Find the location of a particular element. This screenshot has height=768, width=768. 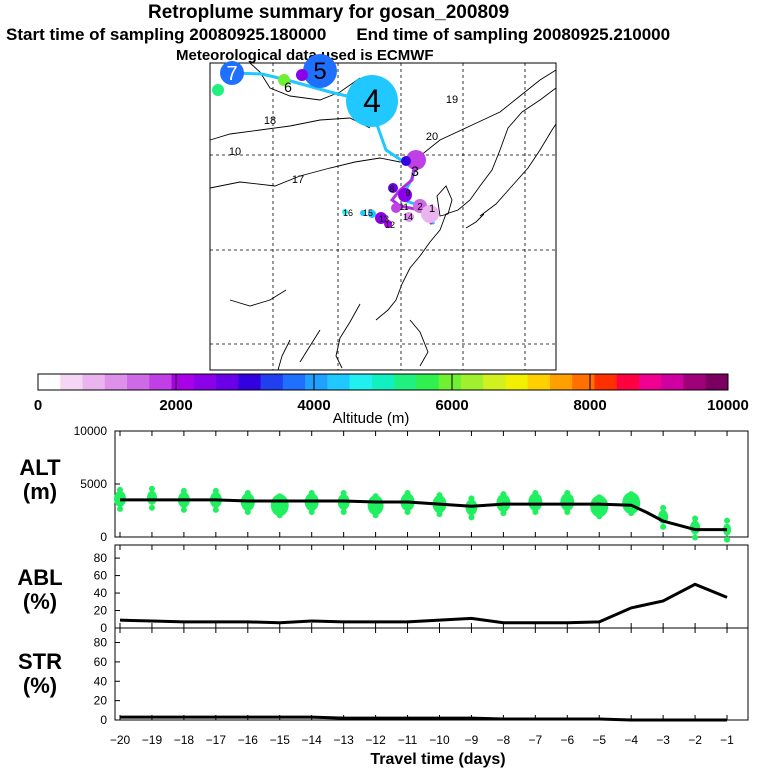

colorbar-tick-label: 6000 is located at coordinates (451, 405).